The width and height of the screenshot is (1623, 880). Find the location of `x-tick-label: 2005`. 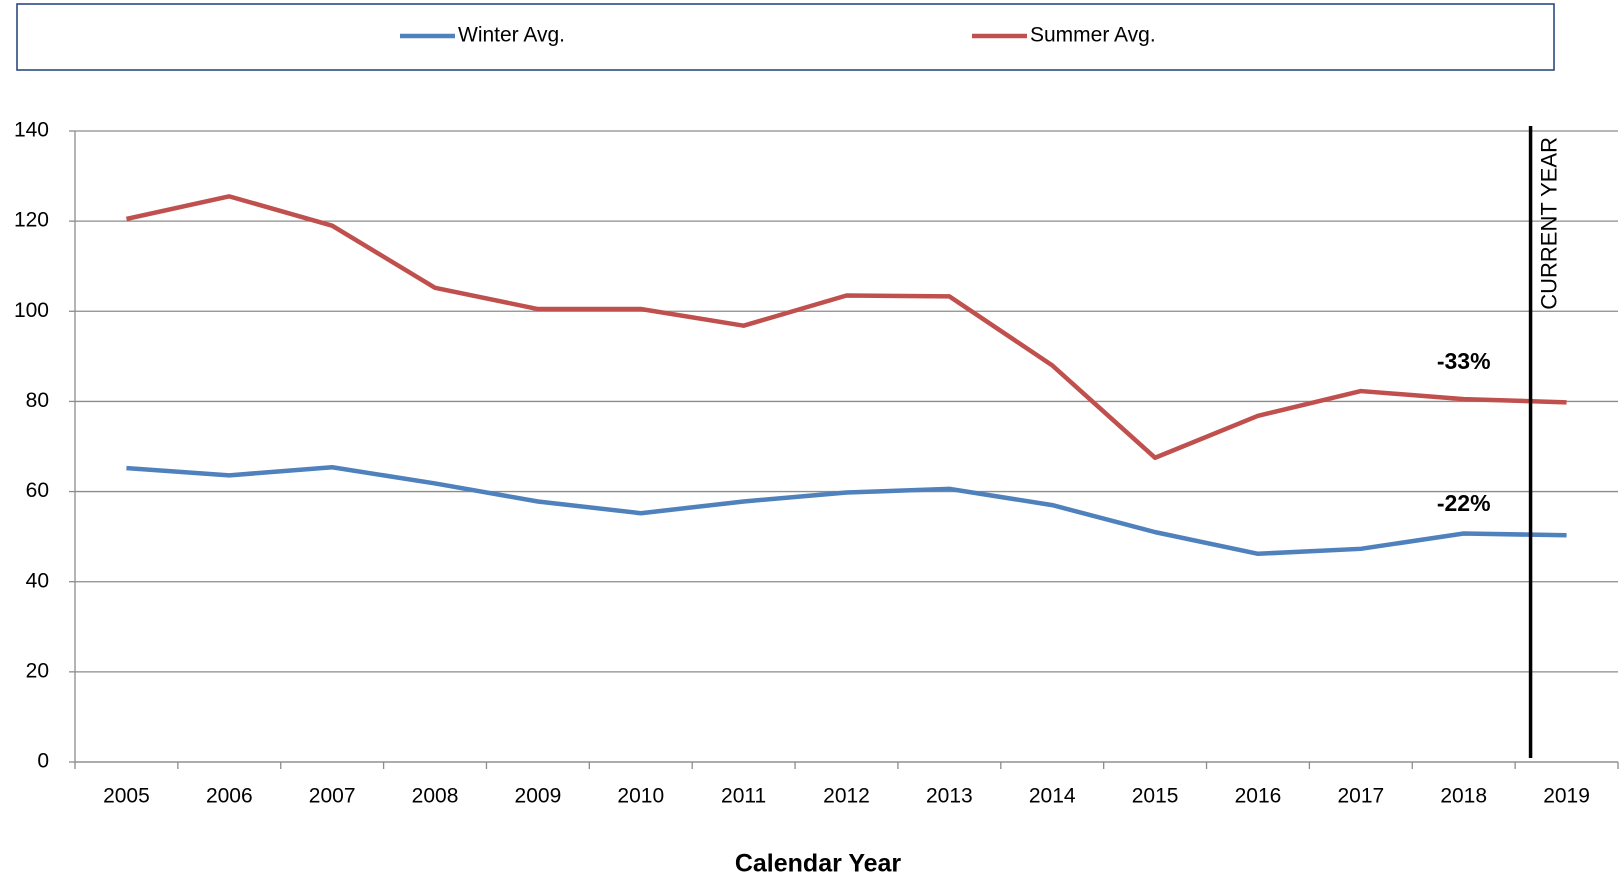

x-tick-label: 2005 is located at coordinates (126, 796).